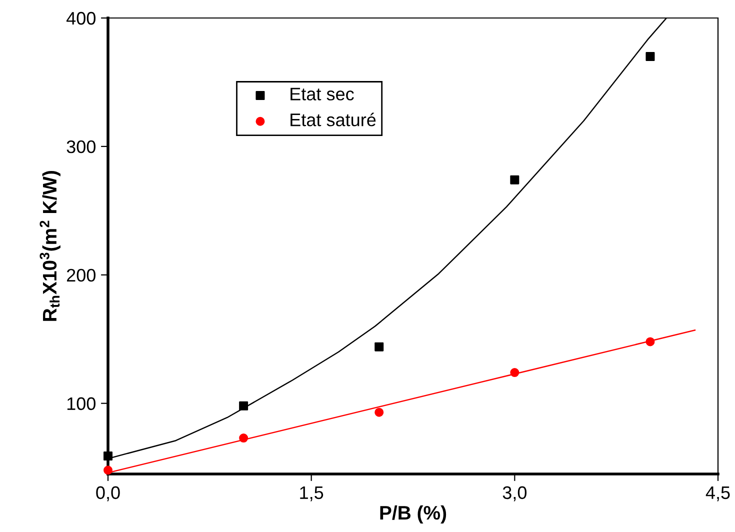 This screenshot has width=735, height=532. What do you see at coordinates (718, 494) in the screenshot?
I see `x-tick-label: 4,5` at bounding box center [718, 494].